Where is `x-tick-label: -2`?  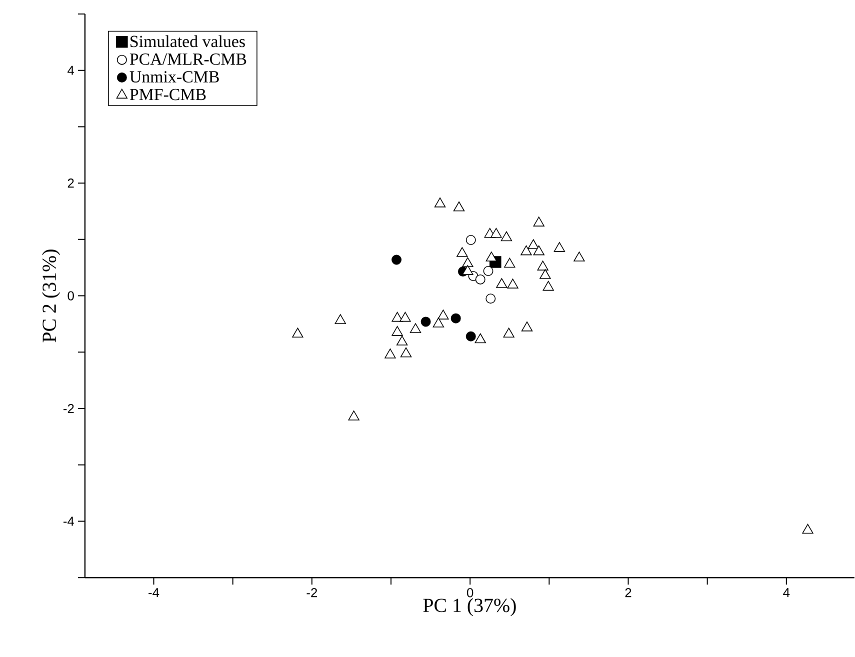
x-tick-label: -2 is located at coordinates (312, 593).